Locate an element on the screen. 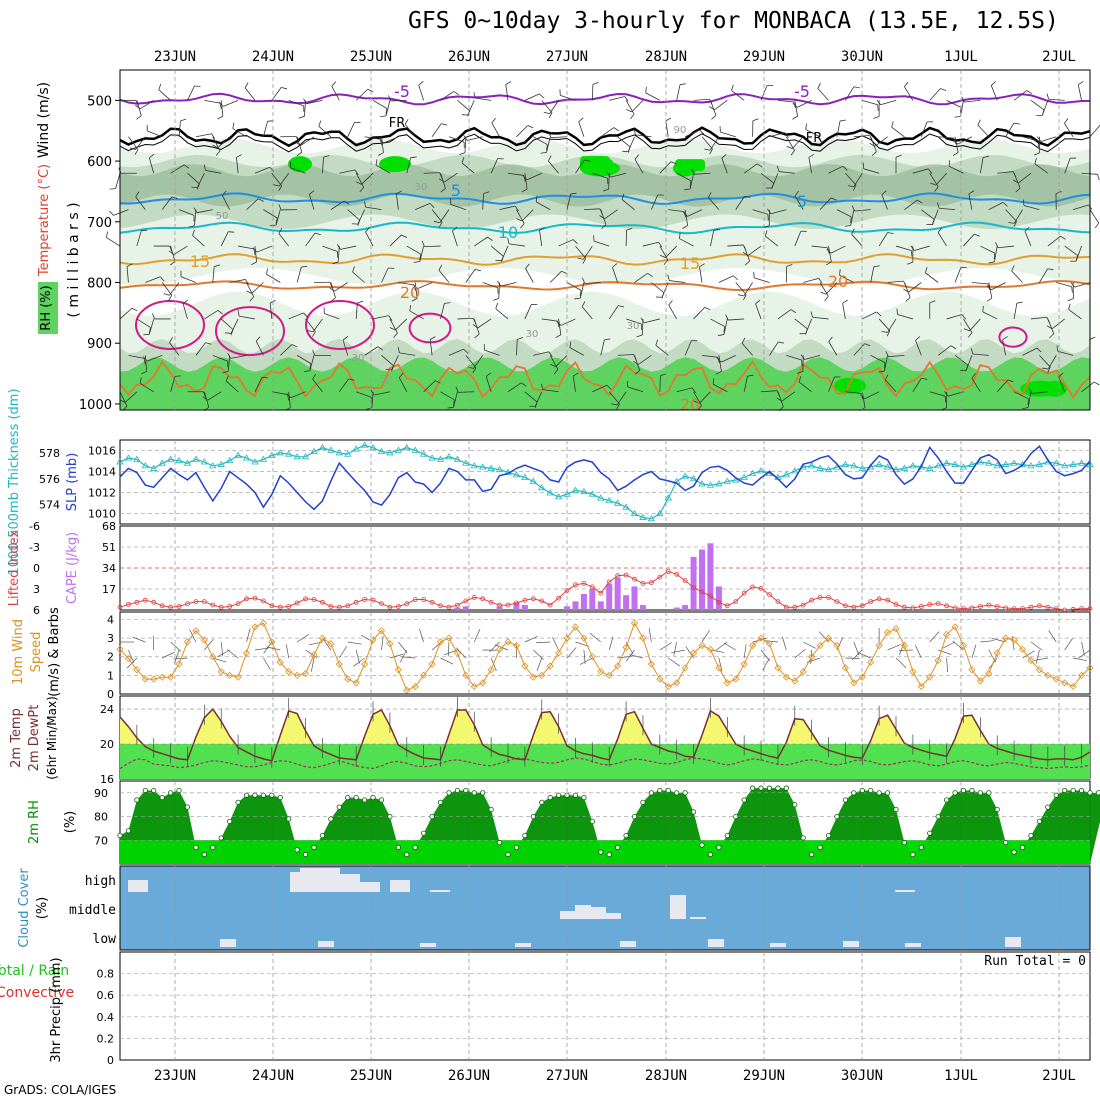  temp2m-line is located at coordinates (605, 734).